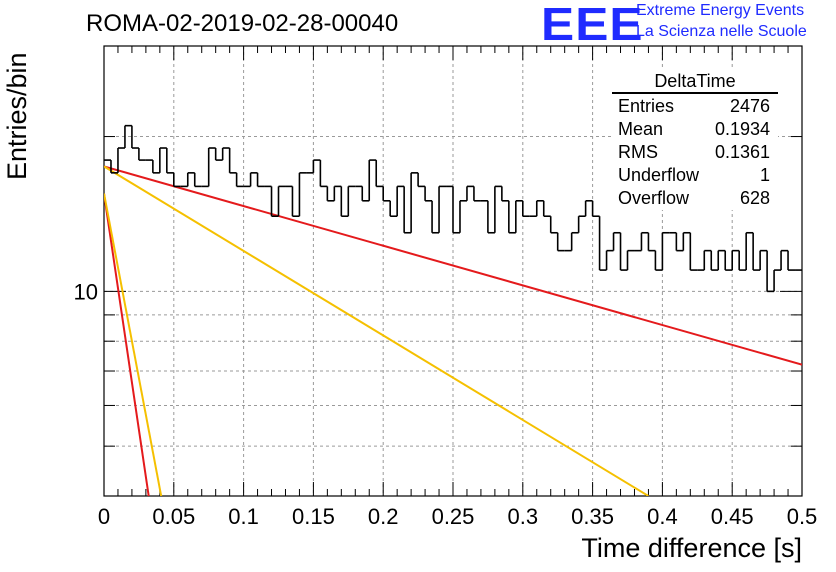  What do you see at coordinates (641, 129) in the screenshot?
I see `stats-label: Mean` at bounding box center [641, 129].